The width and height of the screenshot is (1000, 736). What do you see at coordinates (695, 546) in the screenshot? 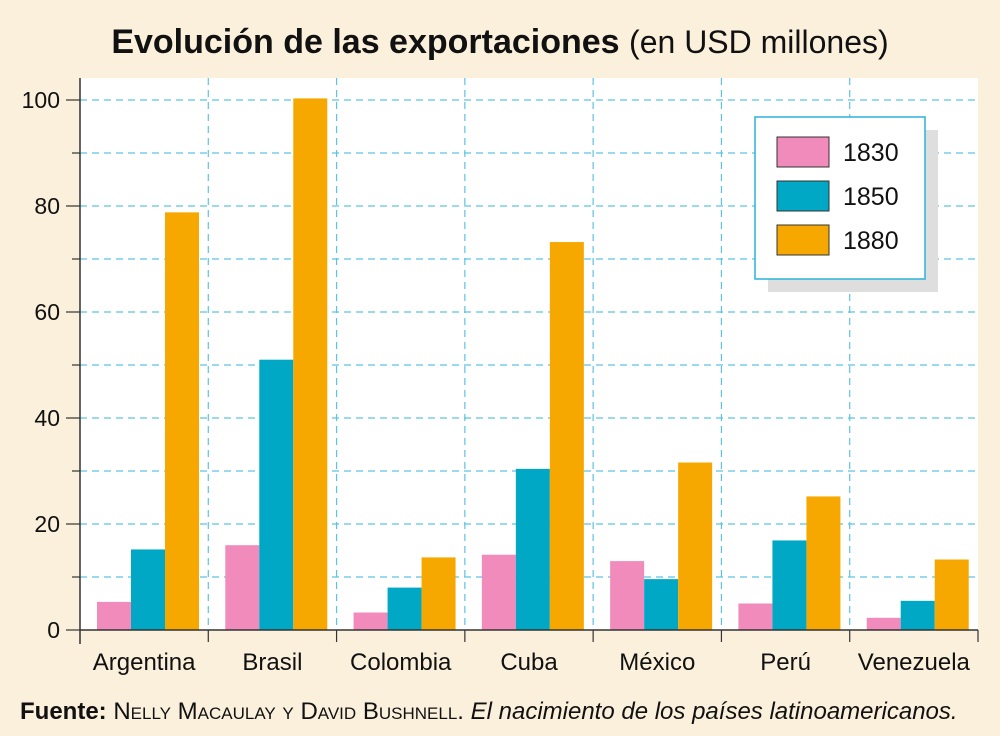
I see `bar-1880-México` at bounding box center [695, 546].